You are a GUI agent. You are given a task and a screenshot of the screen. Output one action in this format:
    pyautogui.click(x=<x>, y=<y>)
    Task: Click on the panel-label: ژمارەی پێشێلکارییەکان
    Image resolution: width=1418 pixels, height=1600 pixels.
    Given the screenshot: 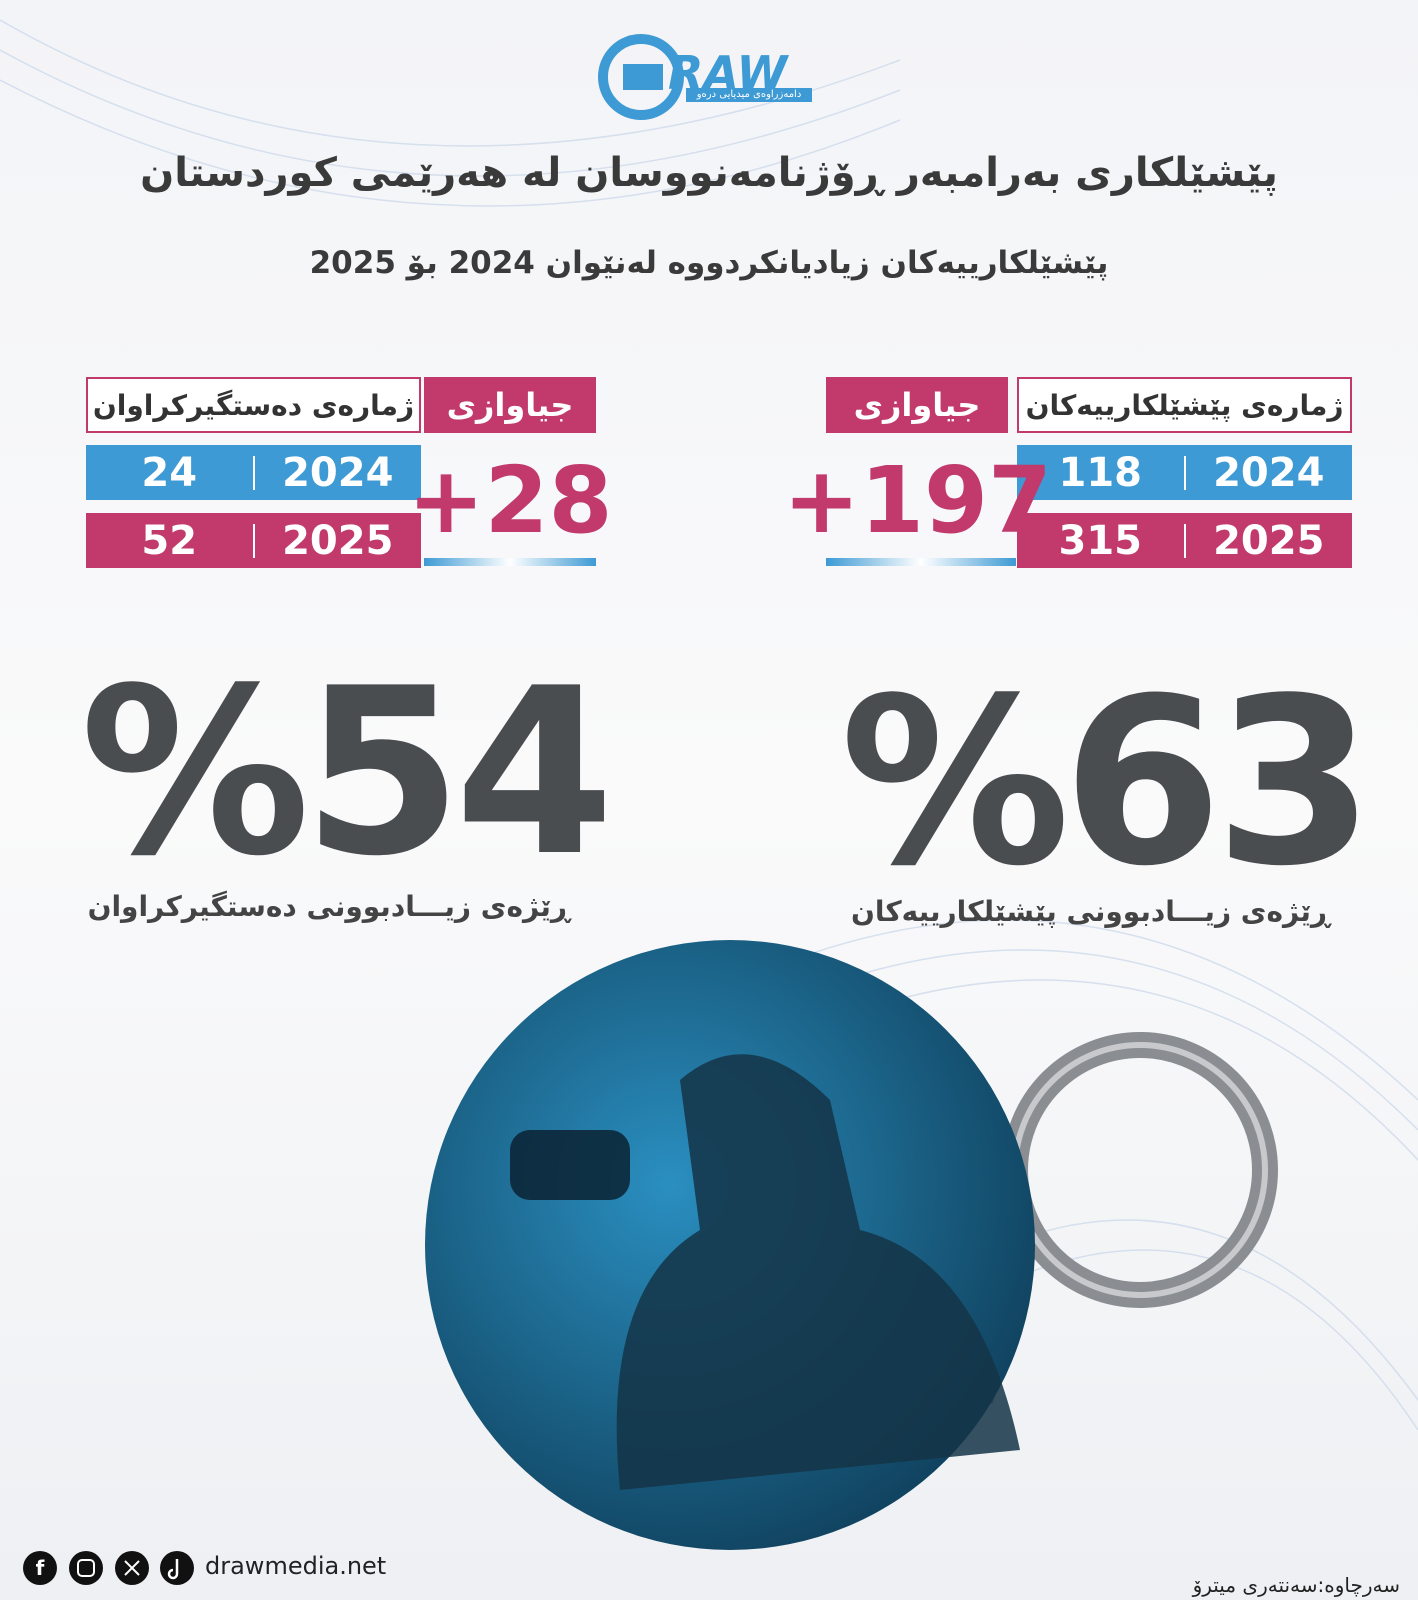 What is the action you would take?
    pyautogui.click(x=1184, y=405)
    